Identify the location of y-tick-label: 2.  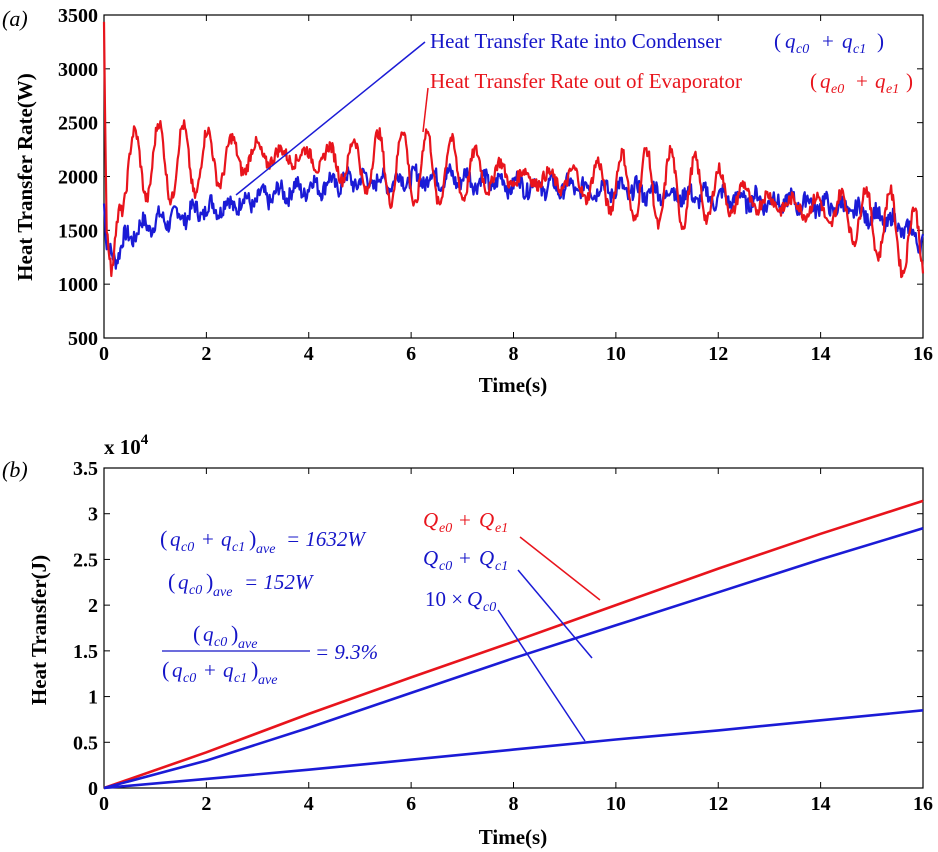
(93, 606).